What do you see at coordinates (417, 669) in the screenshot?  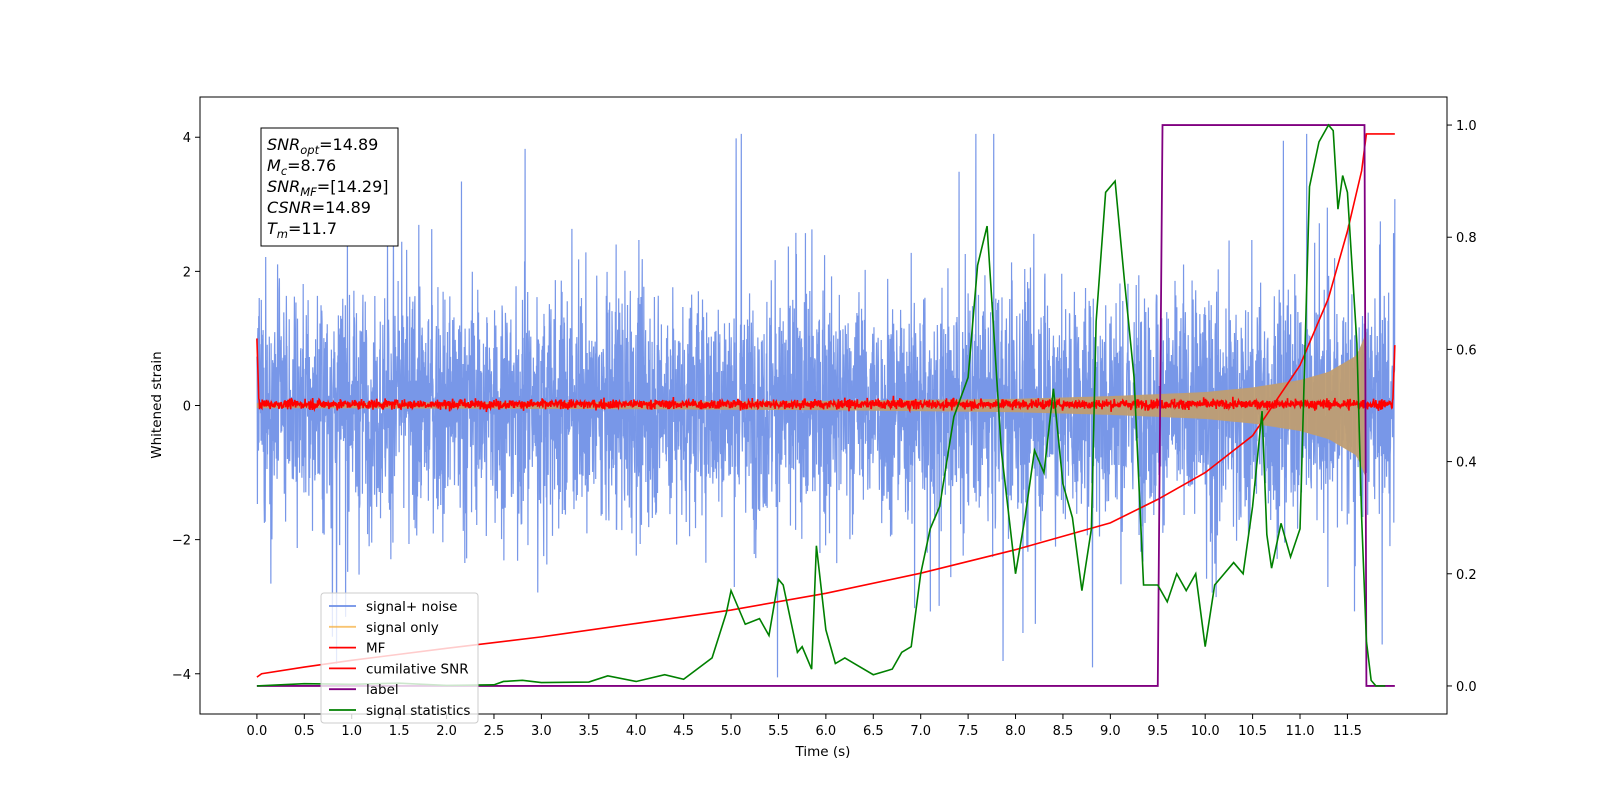 I see `legend-entry-label: cumilative SNR` at bounding box center [417, 669].